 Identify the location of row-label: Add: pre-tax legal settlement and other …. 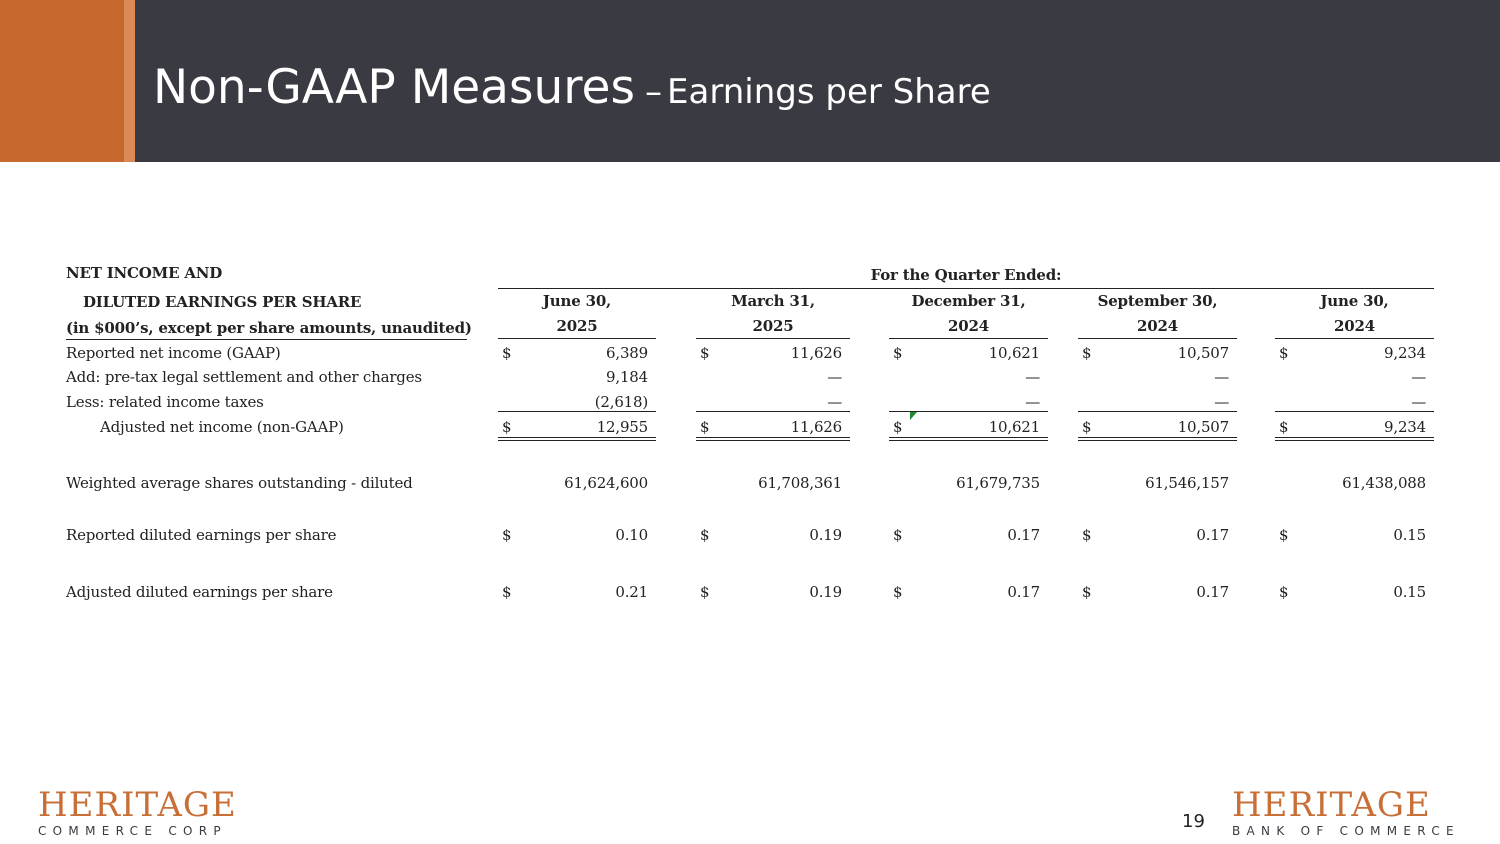
(244, 377).